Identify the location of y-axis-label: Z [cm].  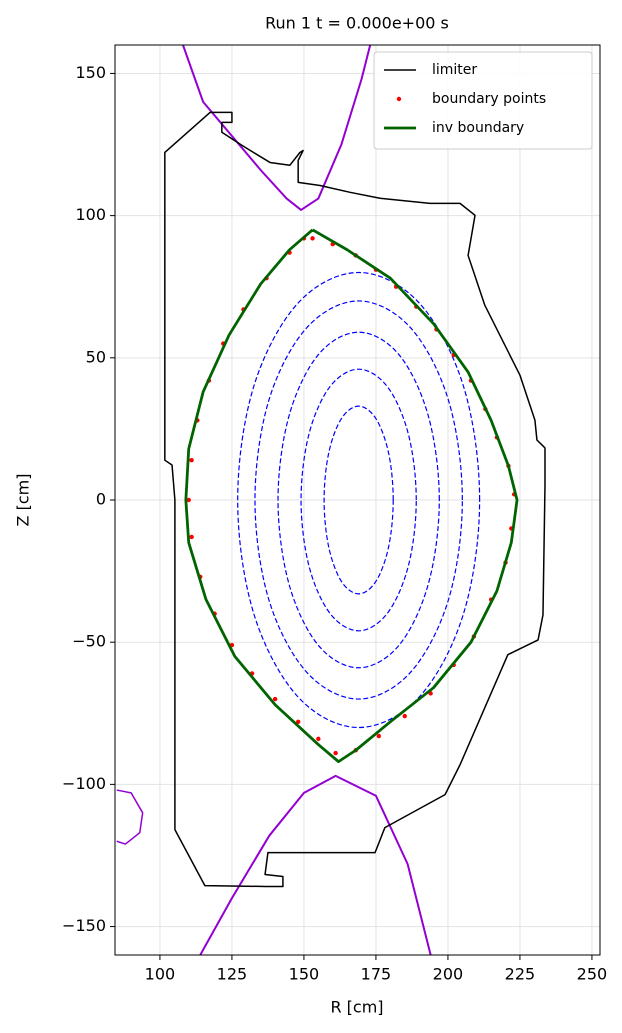
(23, 500).